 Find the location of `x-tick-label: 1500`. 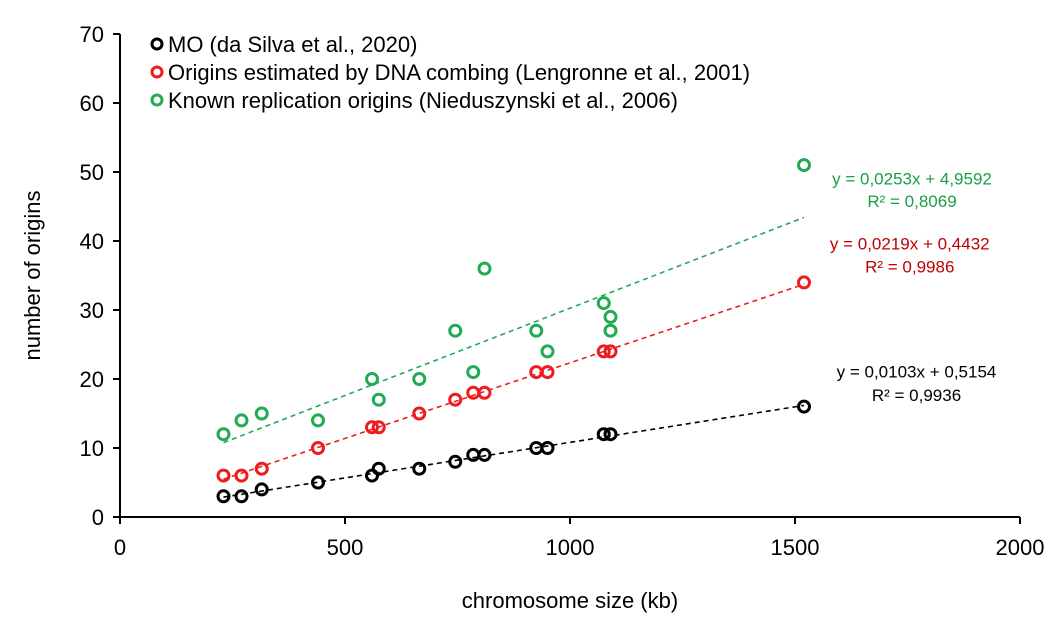

x-tick-label: 1500 is located at coordinates (795, 547).